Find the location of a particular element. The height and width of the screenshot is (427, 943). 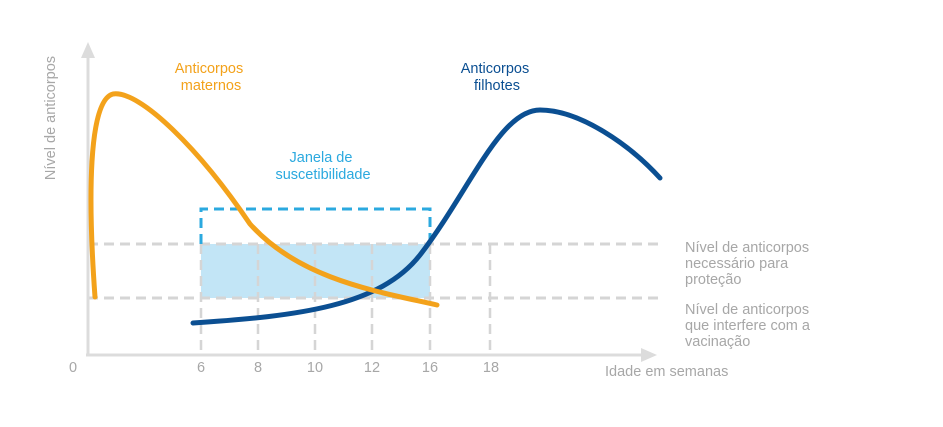

maternal-curve-label: Anticorpos maternos is located at coordinates (211, 77).